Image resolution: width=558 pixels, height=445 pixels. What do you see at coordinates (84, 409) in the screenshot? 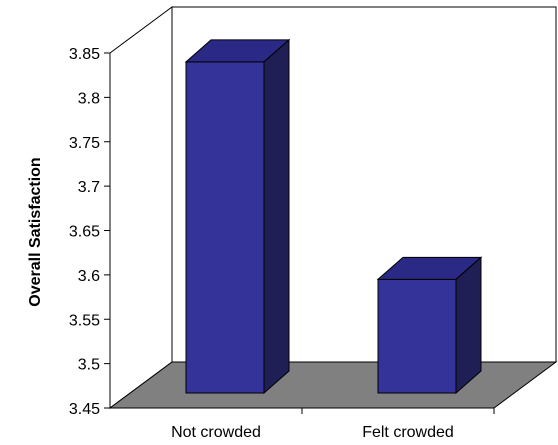
I see `y-tick-label: 3.45` at bounding box center [84, 409].